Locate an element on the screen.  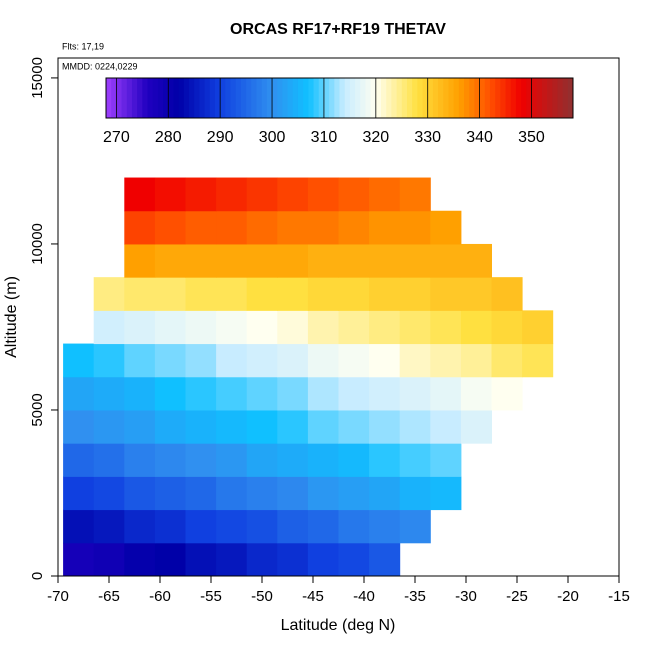
annotation: MMDD: 0224,0229 is located at coordinates (100, 66).